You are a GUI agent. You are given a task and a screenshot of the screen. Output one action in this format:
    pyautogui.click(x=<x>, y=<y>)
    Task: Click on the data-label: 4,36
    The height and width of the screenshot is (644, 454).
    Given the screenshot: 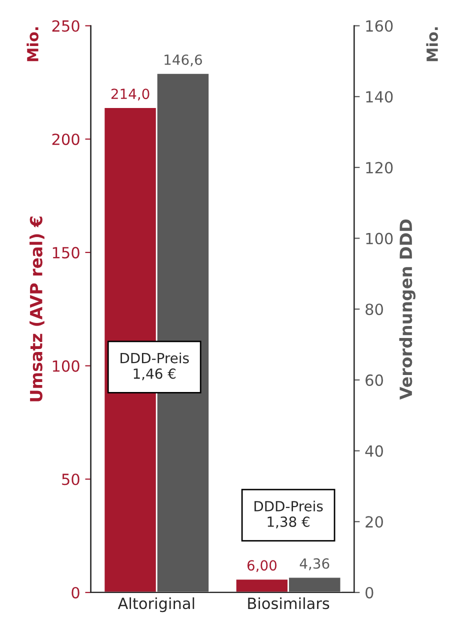 What is the action you would take?
    pyautogui.click(x=315, y=564)
    